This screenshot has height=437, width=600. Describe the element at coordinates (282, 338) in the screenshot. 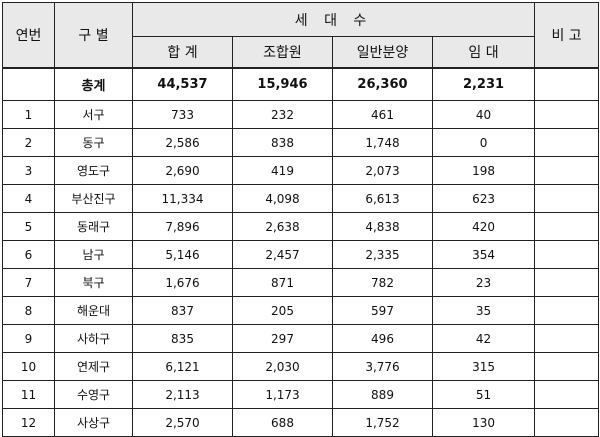

I see `row-union: 297` at that location.